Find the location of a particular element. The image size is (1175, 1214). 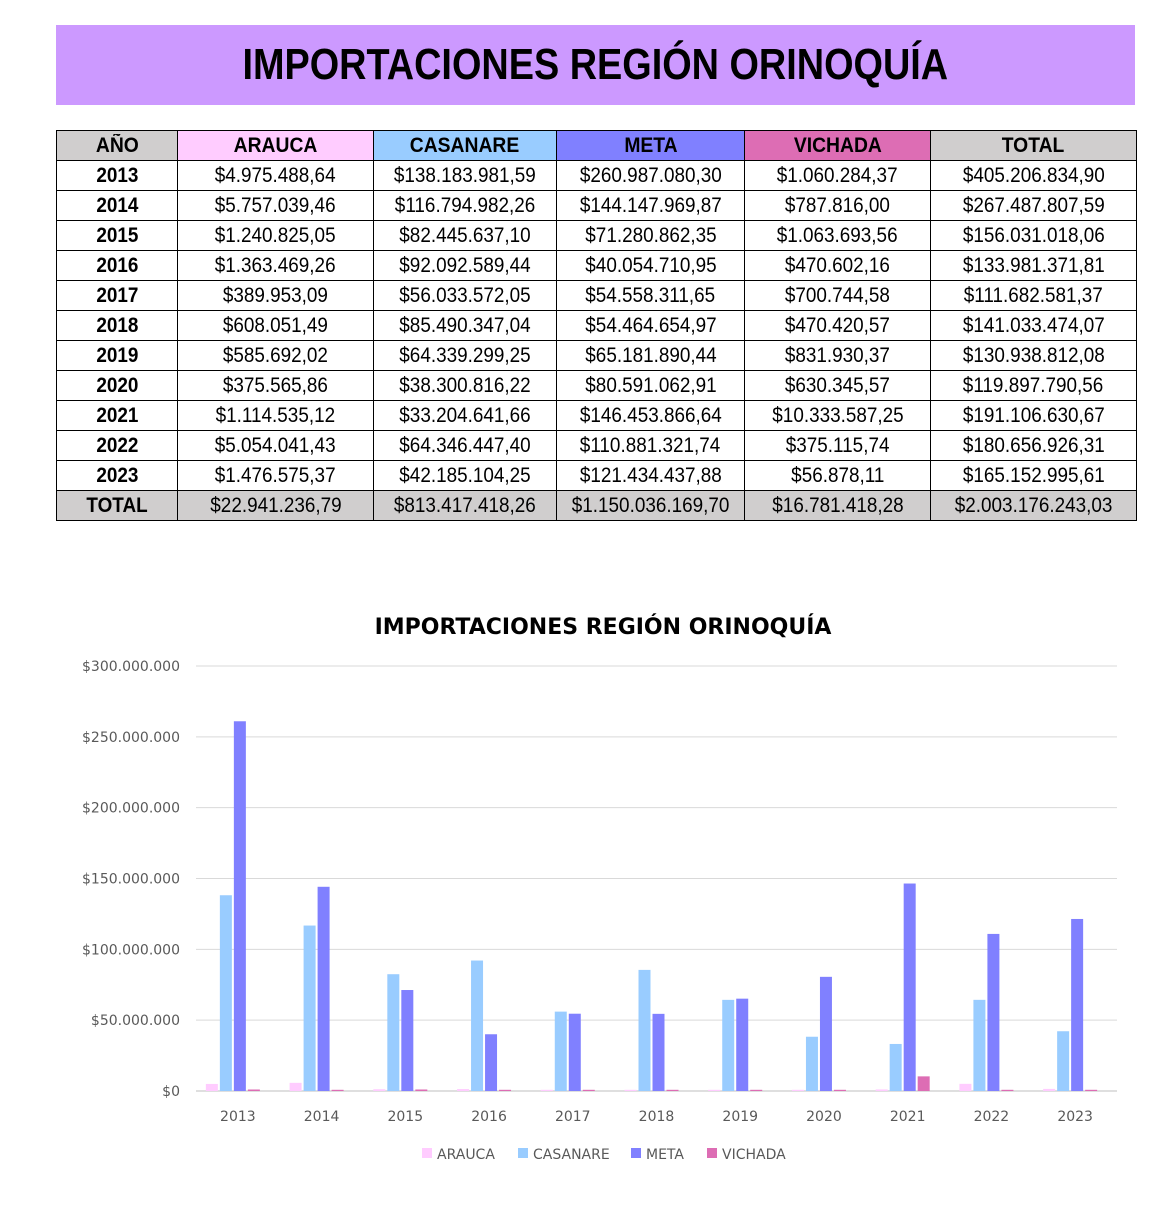

cell-text: $116.794.982,26 is located at coordinates (465, 205).